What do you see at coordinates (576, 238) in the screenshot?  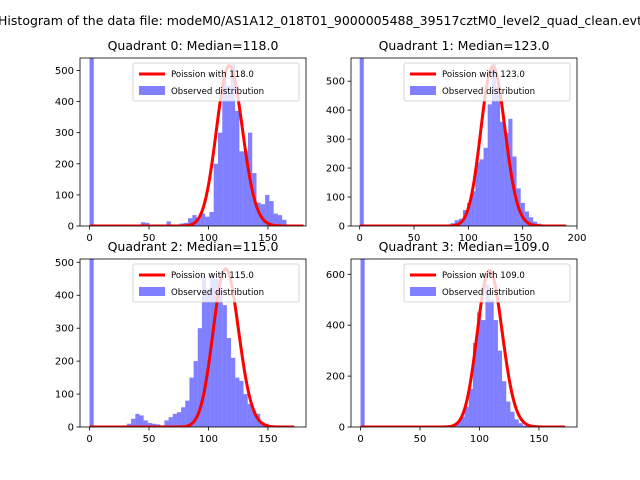 I see `x-tick-label: 200` at bounding box center [576, 238].